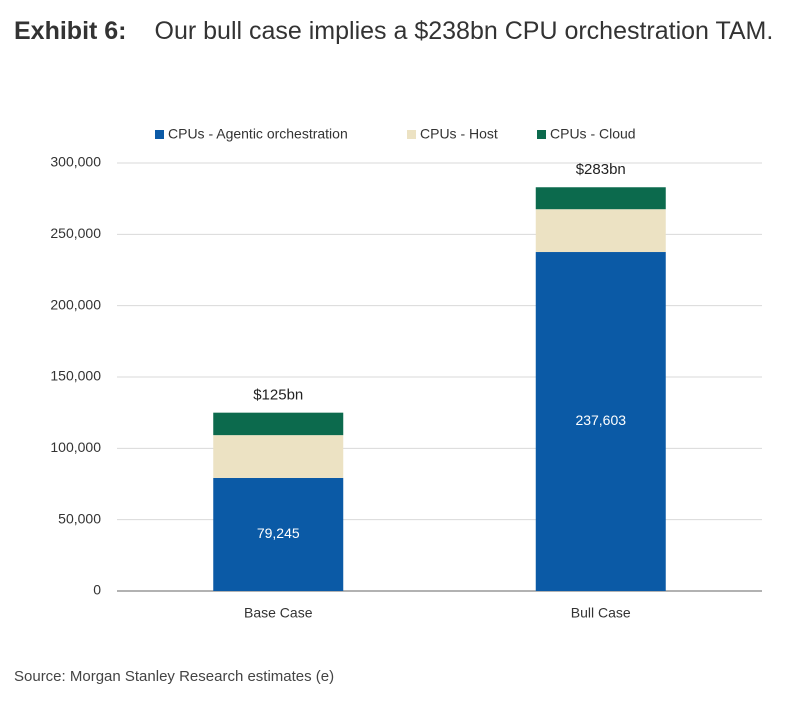 The width and height of the screenshot is (794, 704). Describe the element at coordinates (70, 31) in the screenshot. I see `title-label: Exhibit 6:` at that location.